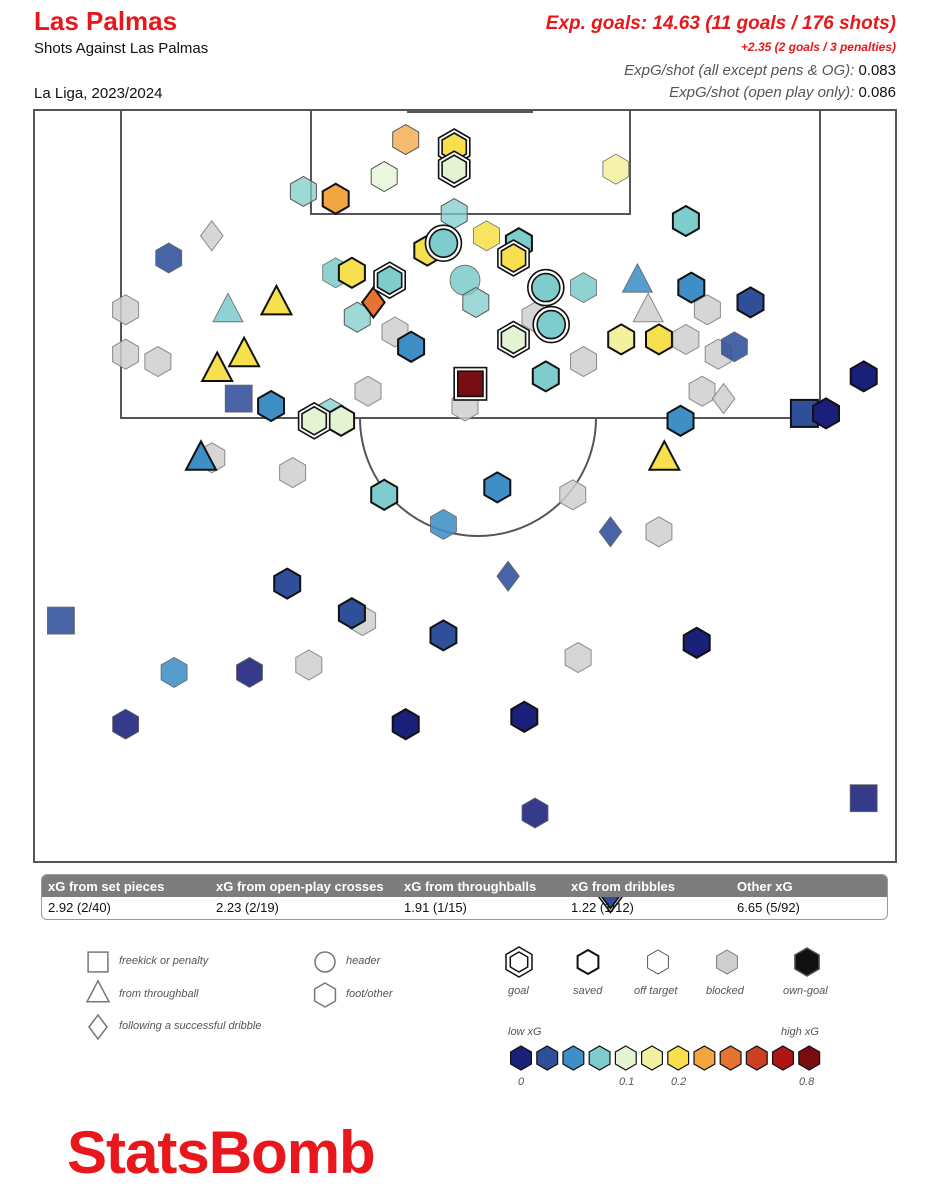 Image resolution: width=935 pixels, height=1200 pixels. I want to click on legend-blocked-icon, so click(727, 962).